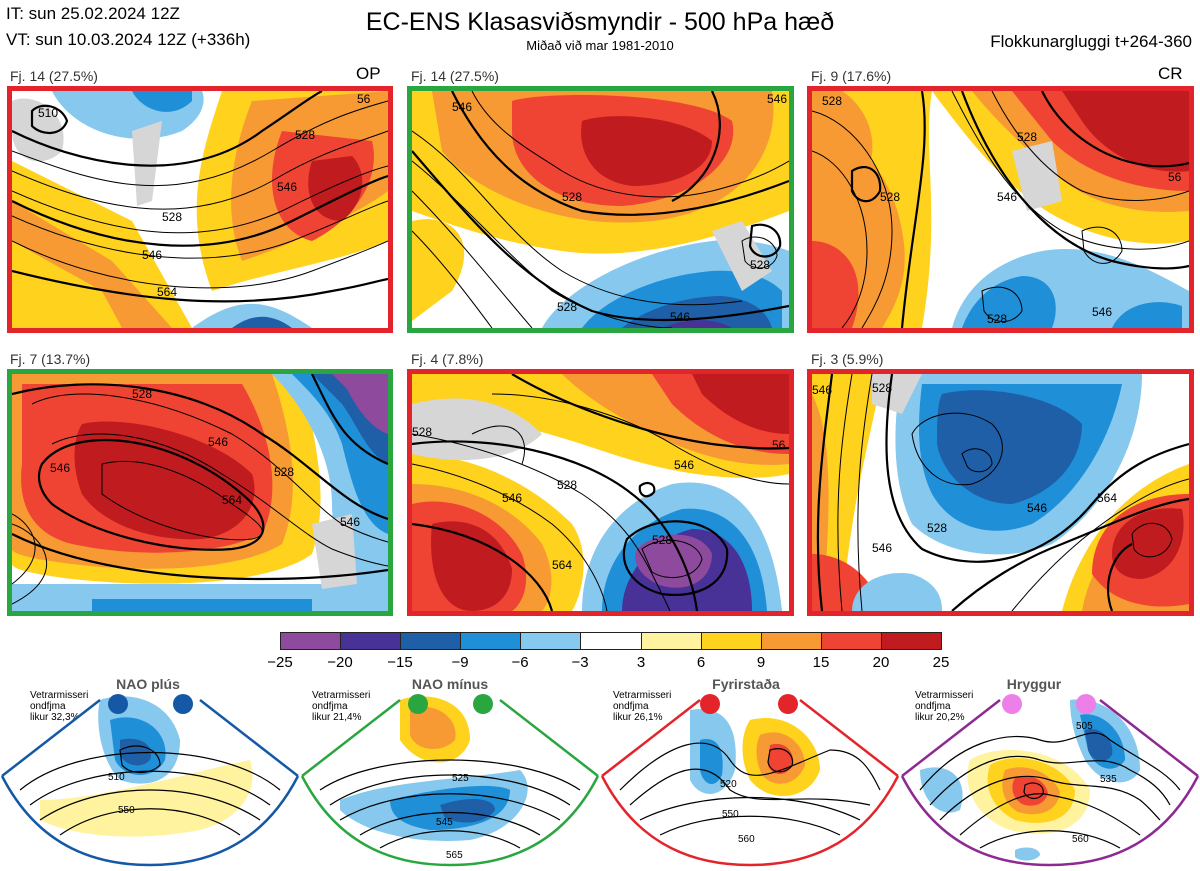  I want to click on colorbar-tick: −6, so click(520, 662).